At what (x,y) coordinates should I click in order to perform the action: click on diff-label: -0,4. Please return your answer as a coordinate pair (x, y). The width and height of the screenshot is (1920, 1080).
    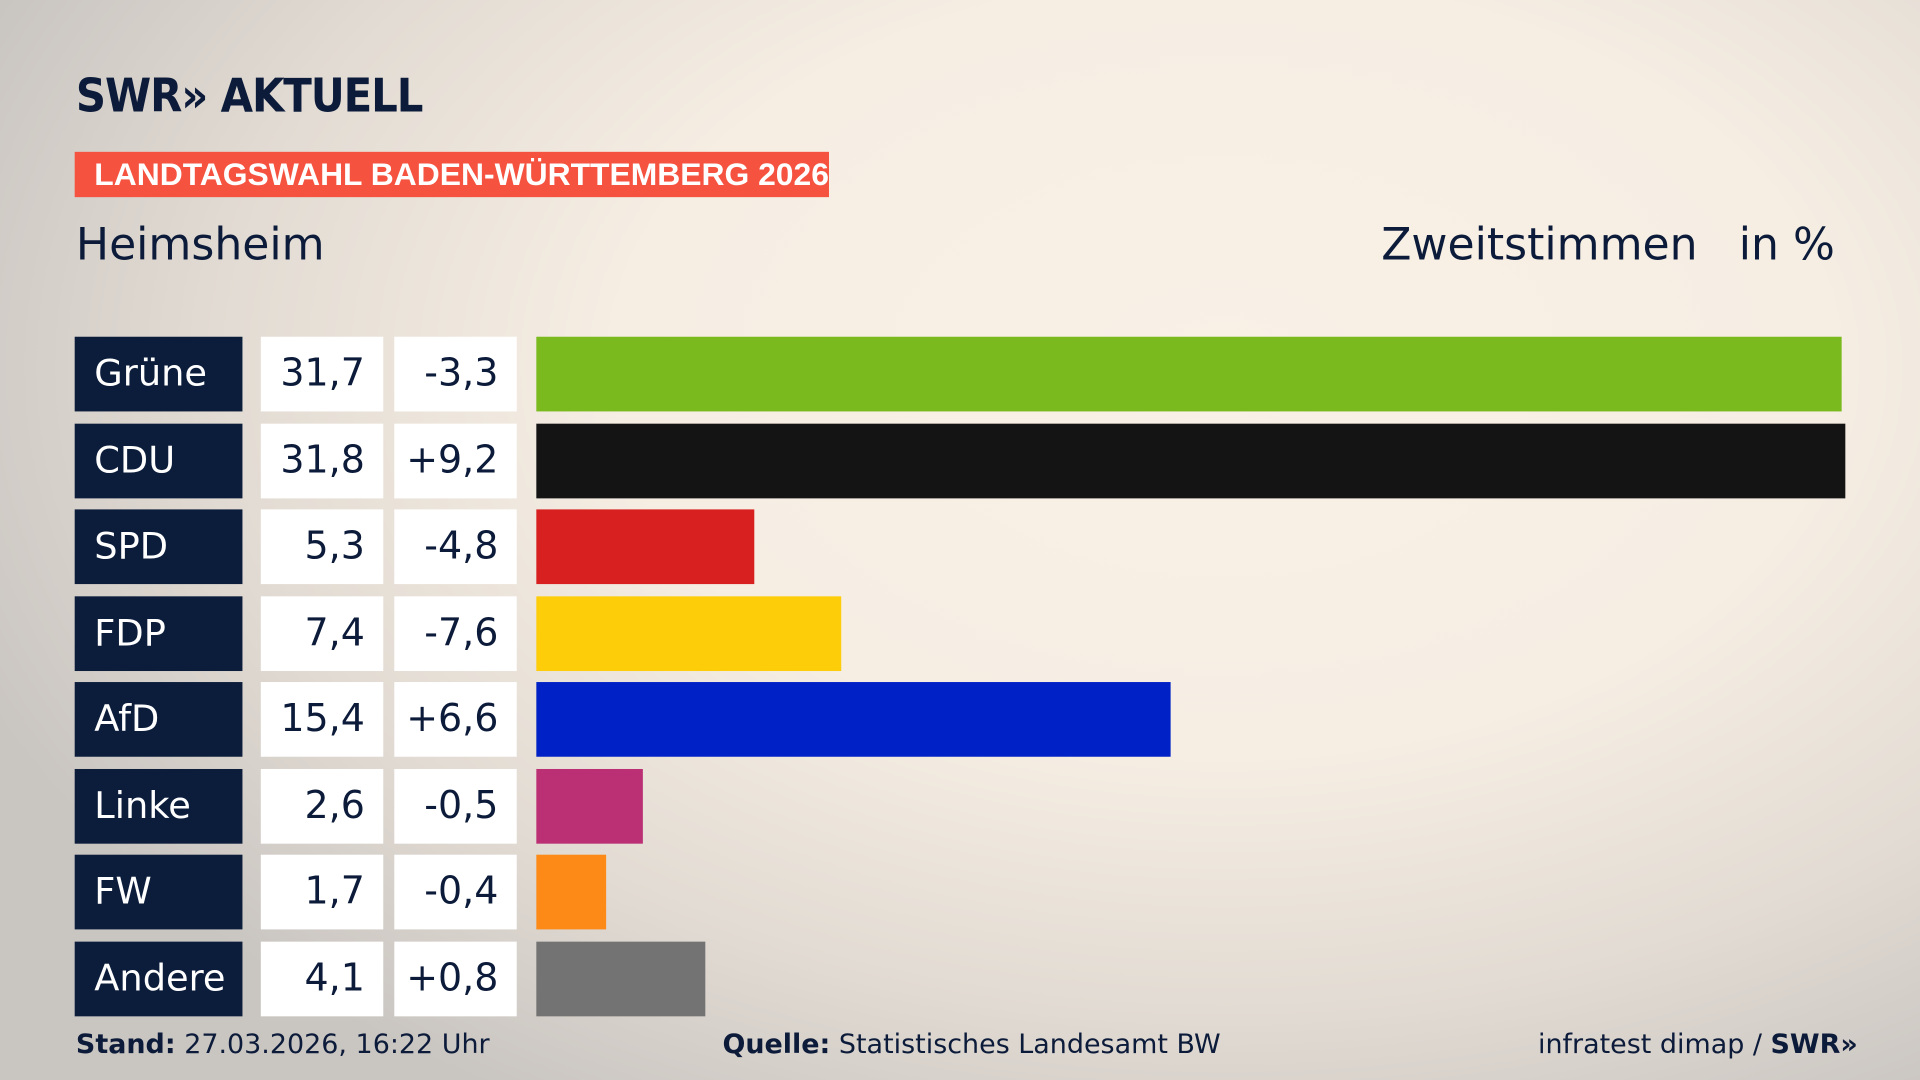
    Looking at the image, I should click on (455, 892).